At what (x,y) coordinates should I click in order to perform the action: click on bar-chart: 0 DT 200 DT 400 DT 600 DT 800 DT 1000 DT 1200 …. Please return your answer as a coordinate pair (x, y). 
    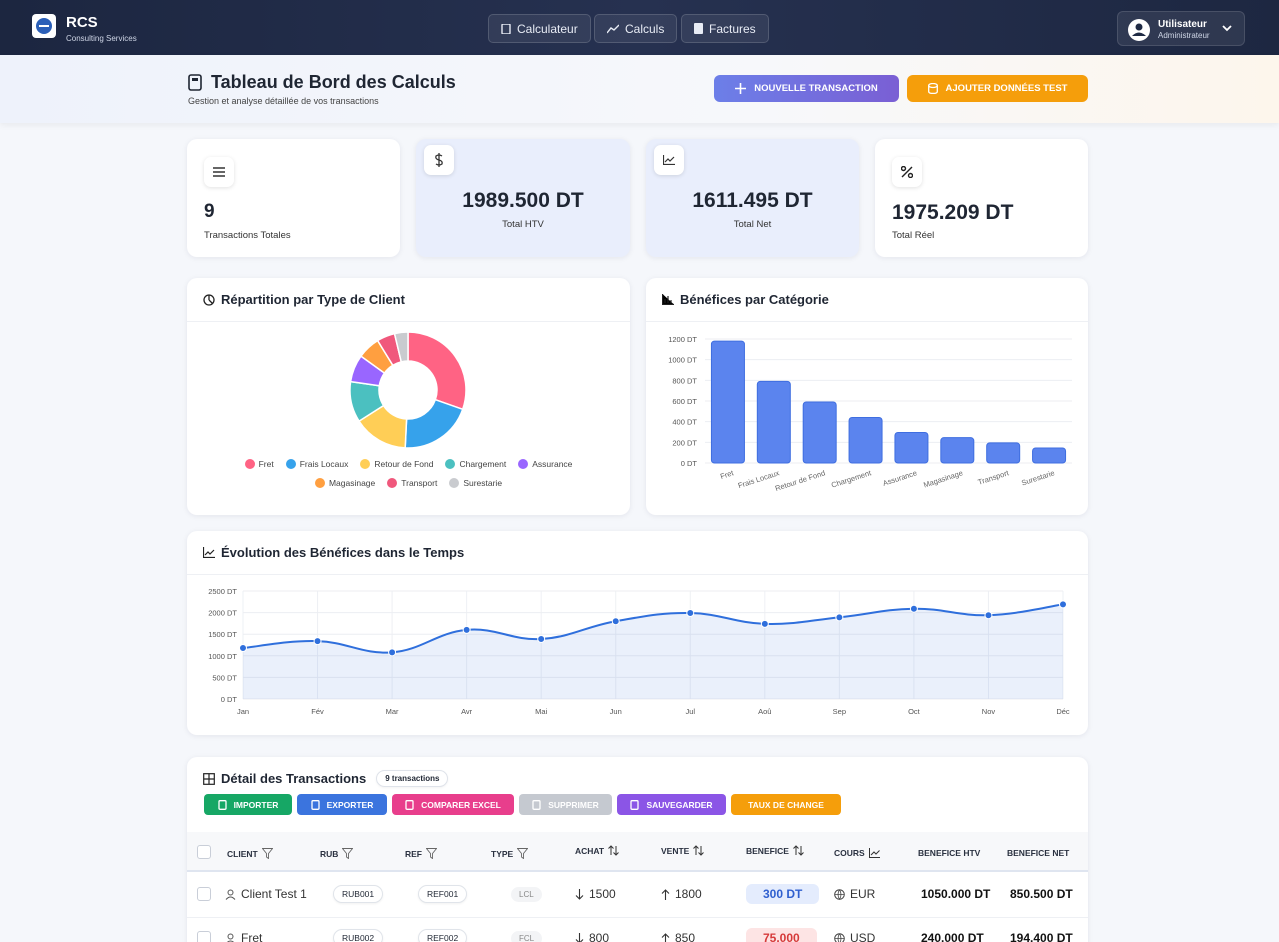
    Looking at the image, I should click on (870, 414).